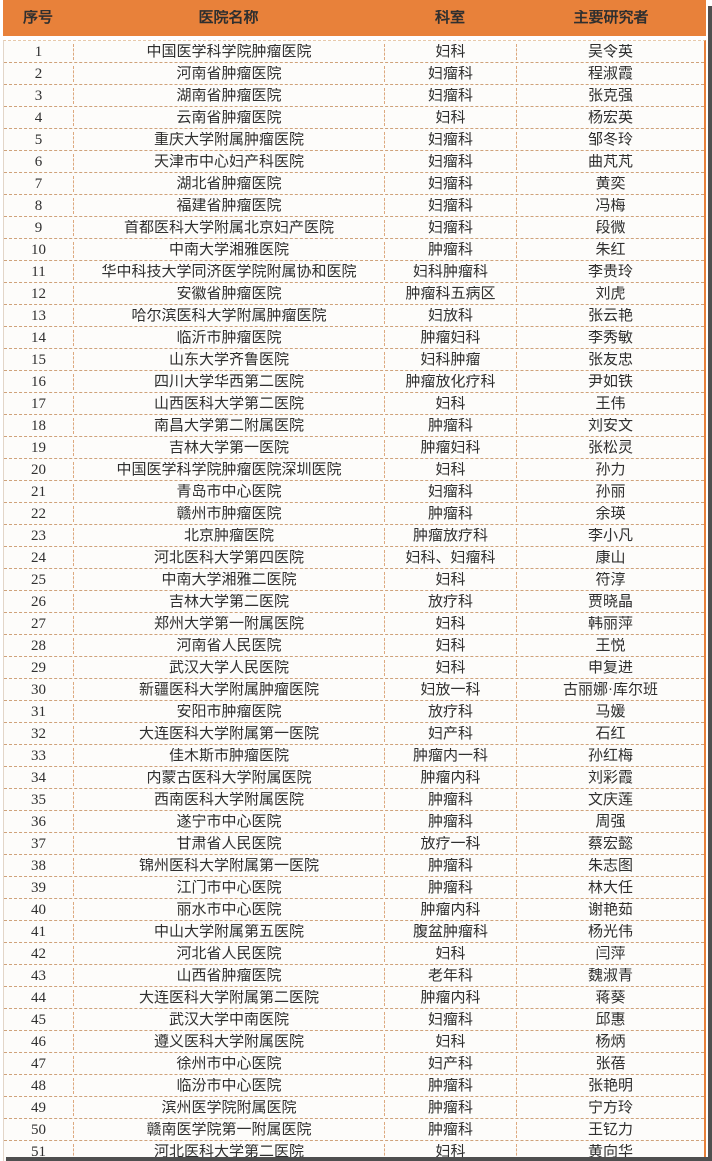  Describe the element at coordinates (354, 492) in the screenshot. I see `table-row: 21 青岛市中心医院 妇瘤科 孙丽` at that location.